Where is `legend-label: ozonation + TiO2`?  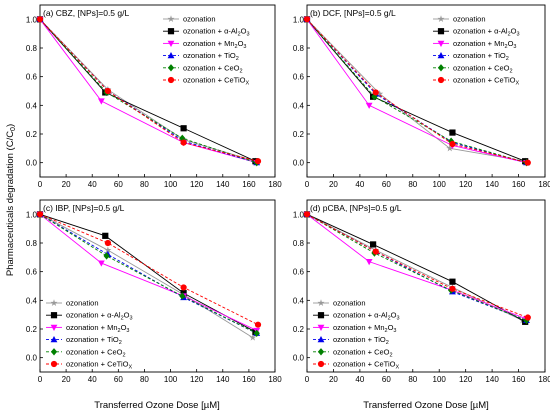
legend-label: ozonation + TiO2 is located at coordinates (211, 56).